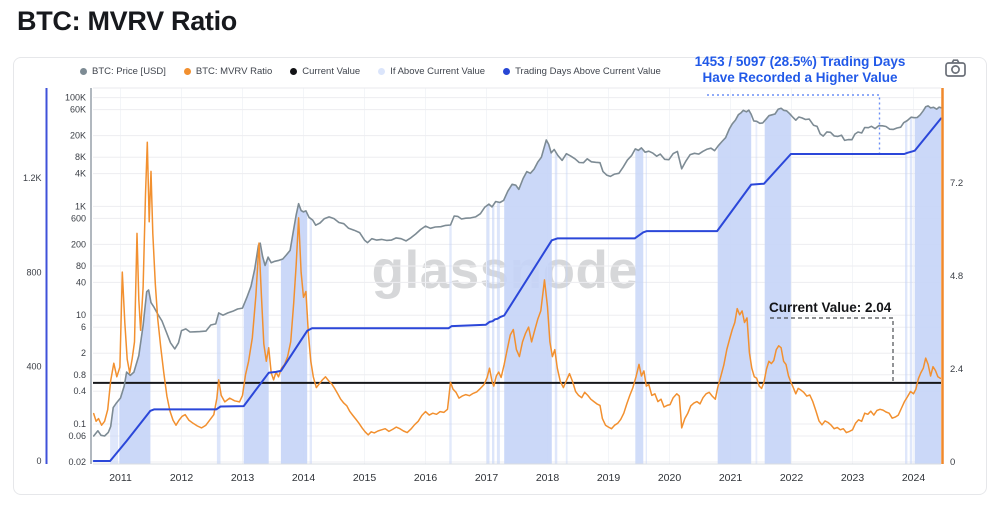 Image resolution: width=1000 pixels, height=506 pixels. Describe the element at coordinates (77, 462) in the screenshot. I see `price-axis-tick-label: 0.02` at that location.